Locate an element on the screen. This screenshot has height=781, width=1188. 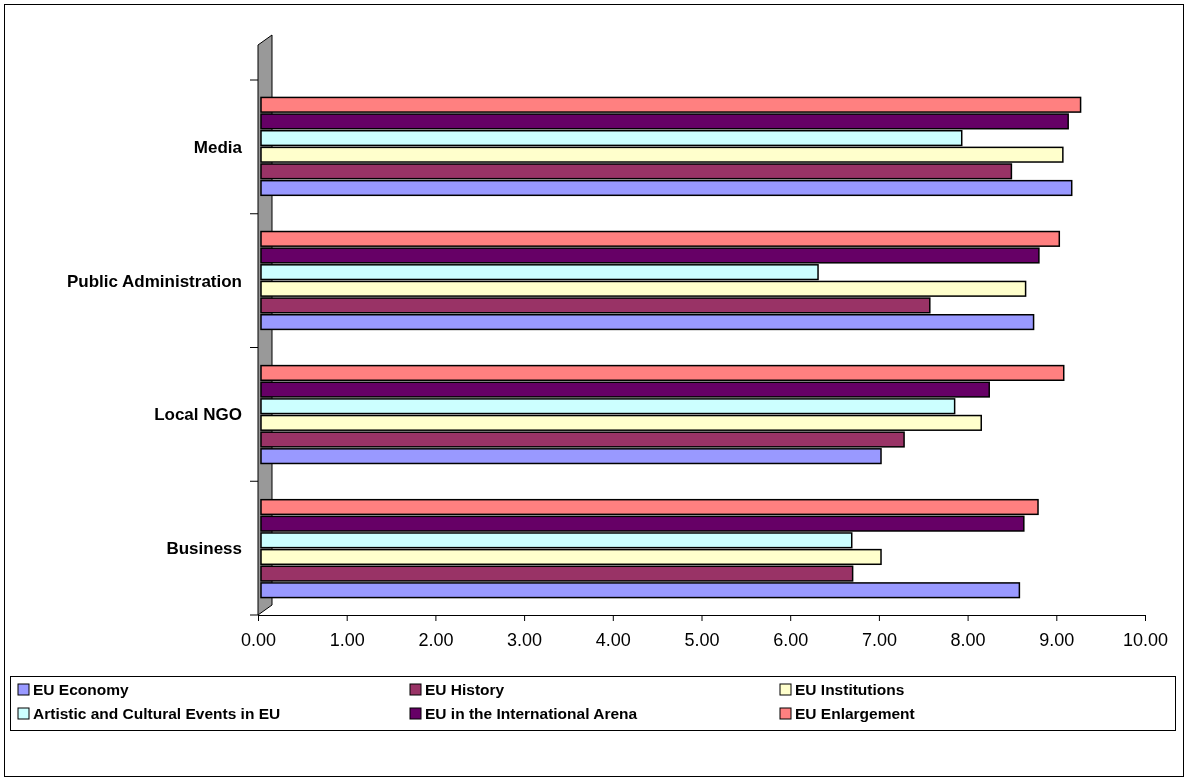
legend-label: EU in the International Arena is located at coordinates (531, 713).